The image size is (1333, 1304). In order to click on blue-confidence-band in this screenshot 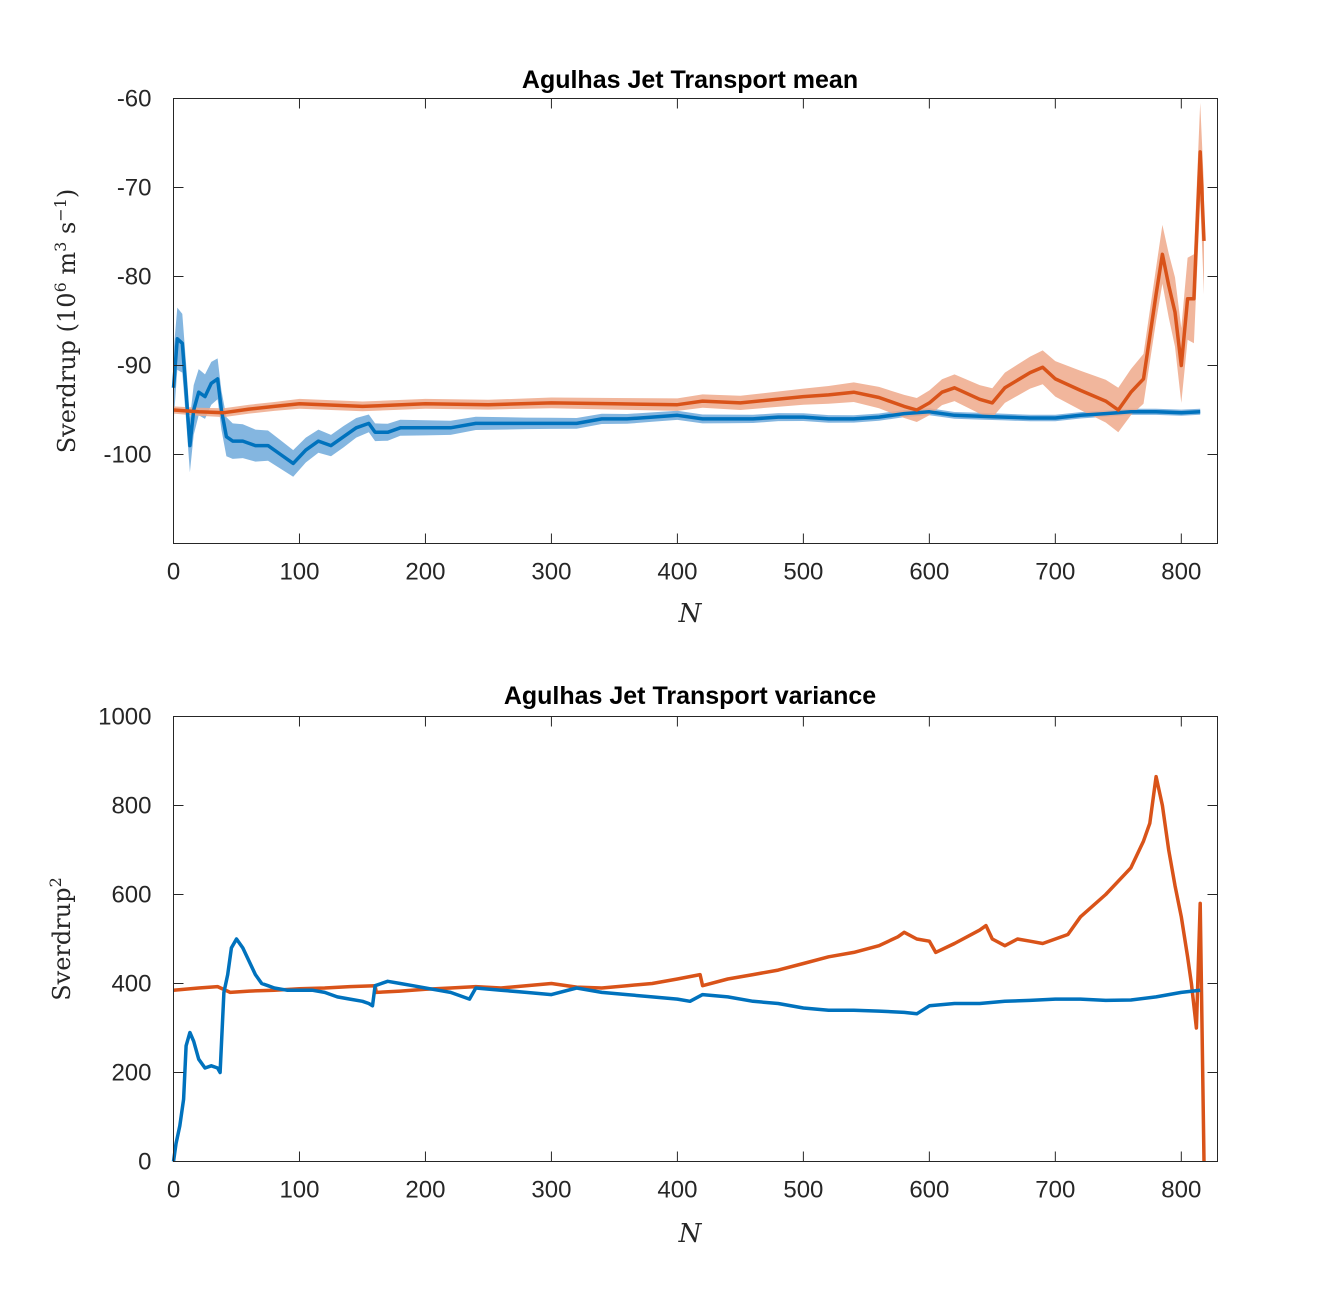, I will do `click(687, 392)`.